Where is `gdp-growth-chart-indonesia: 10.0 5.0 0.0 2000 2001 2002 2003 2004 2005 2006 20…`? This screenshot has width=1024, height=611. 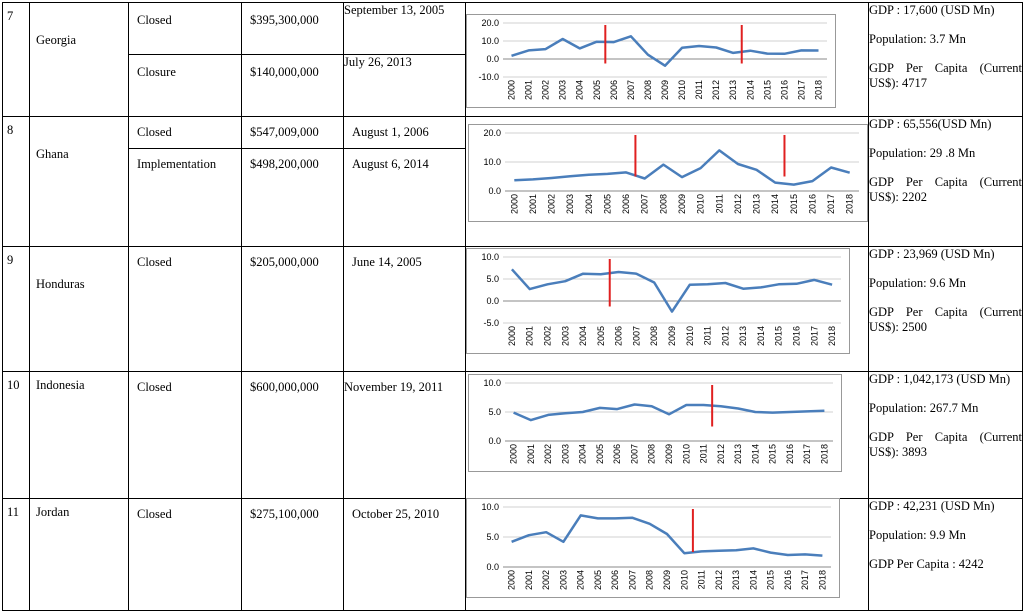 gdp-growth-chart-indonesia: 10.0 5.0 0.0 2000 2001 2002 2003 2004 2005 2006 20… is located at coordinates (655, 423).